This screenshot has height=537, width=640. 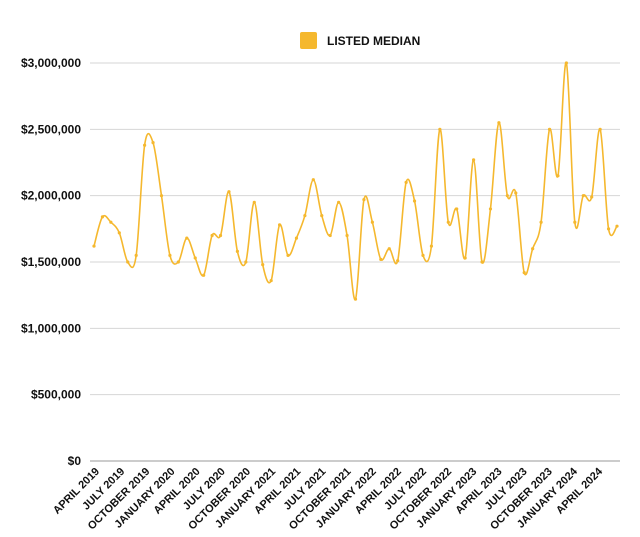 What do you see at coordinates (373, 41) in the screenshot?
I see `legend-label: LISTED MEDIAN` at bounding box center [373, 41].